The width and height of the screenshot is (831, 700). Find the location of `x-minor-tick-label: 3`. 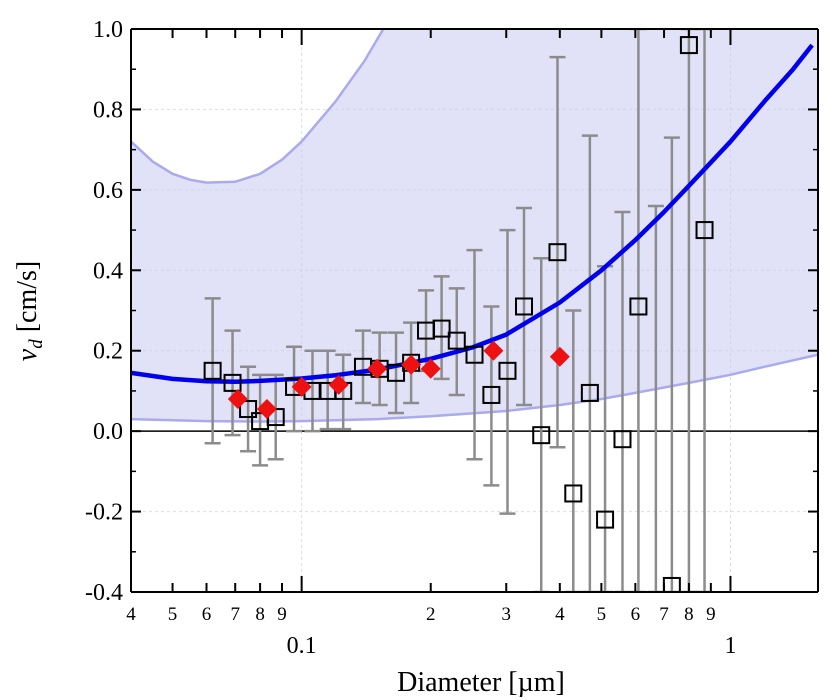

x-minor-tick-label: 3 is located at coordinates (506, 614).